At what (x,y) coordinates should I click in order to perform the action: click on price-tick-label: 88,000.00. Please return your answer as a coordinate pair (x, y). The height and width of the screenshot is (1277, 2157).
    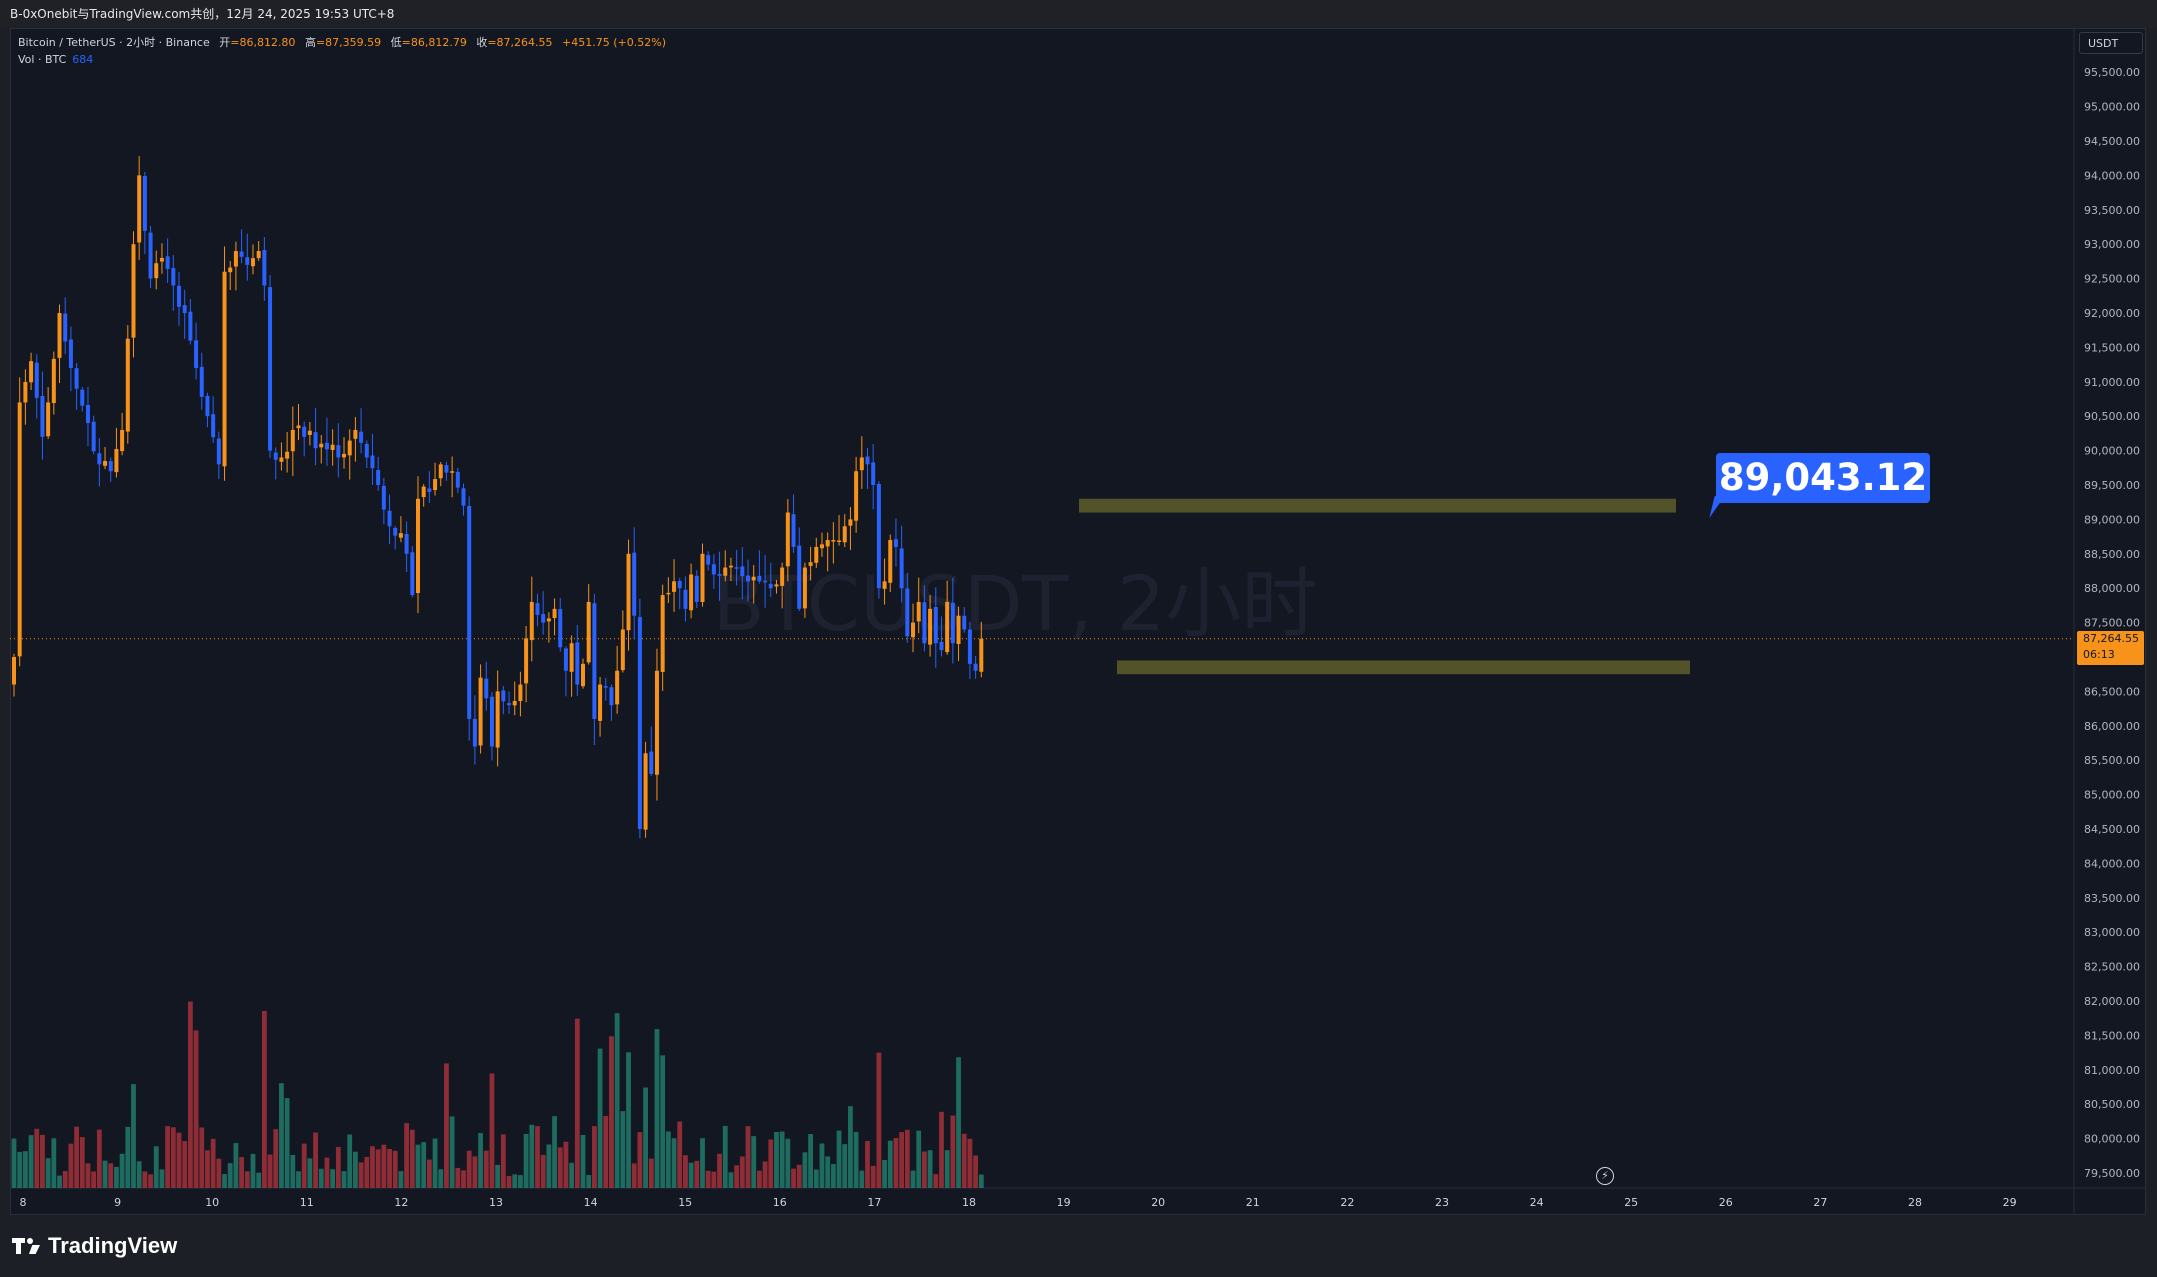
    Looking at the image, I should click on (2112, 588).